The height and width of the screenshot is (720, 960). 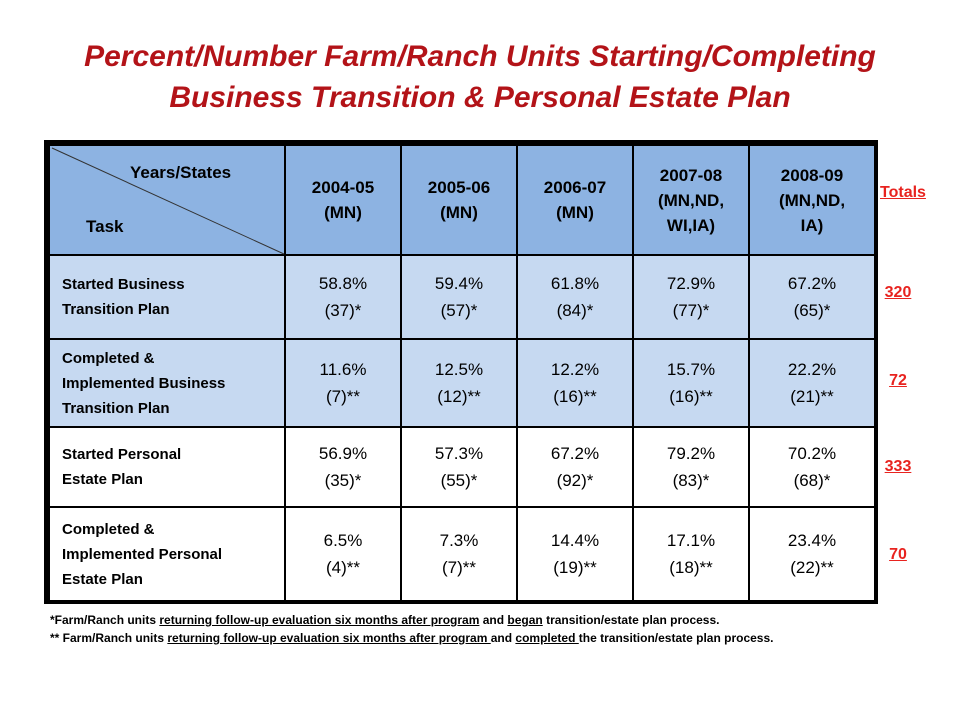 What do you see at coordinates (459, 383) in the screenshot?
I see `table-cell: 12.5% (12)**` at bounding box center [459, 383].